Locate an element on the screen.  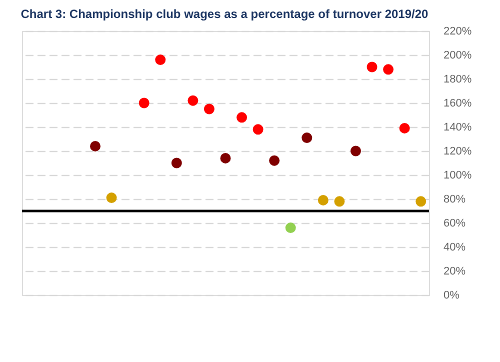
y-tick-label: 80% is located at coordinates (455, 200).